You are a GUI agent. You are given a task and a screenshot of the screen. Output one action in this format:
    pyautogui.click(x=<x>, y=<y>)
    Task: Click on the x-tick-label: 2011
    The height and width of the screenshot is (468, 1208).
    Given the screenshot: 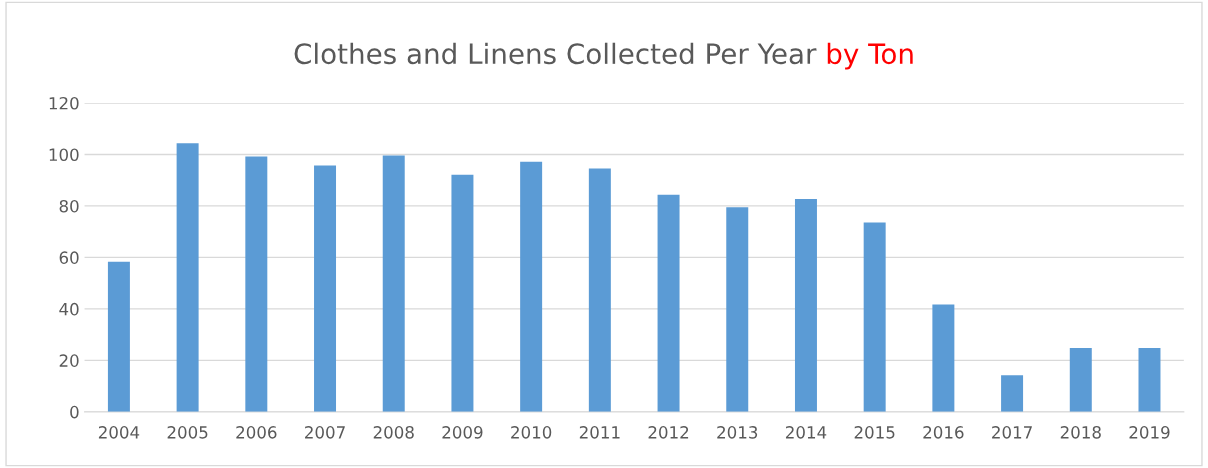 What is the action you would take?
    pyautogui.click(x=599, y=432)
    